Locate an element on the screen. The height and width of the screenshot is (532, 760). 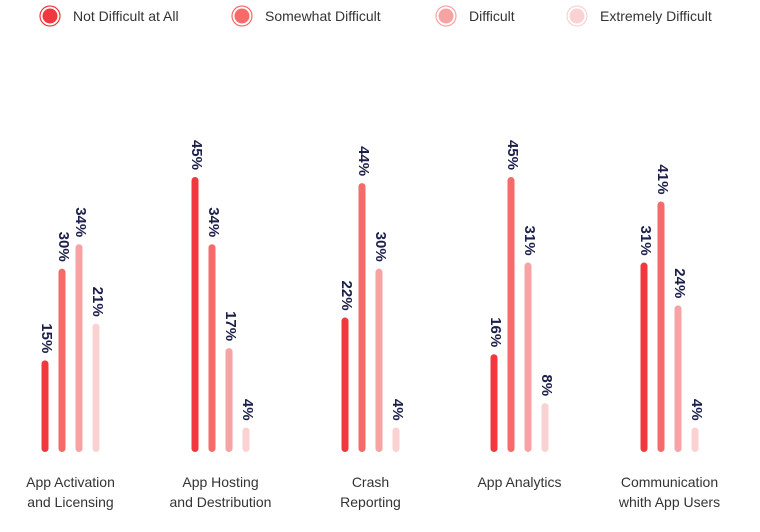
value-label-app-hosting-and-destribution-extremely-difficult: 4% is located at coordinates (247, 410).